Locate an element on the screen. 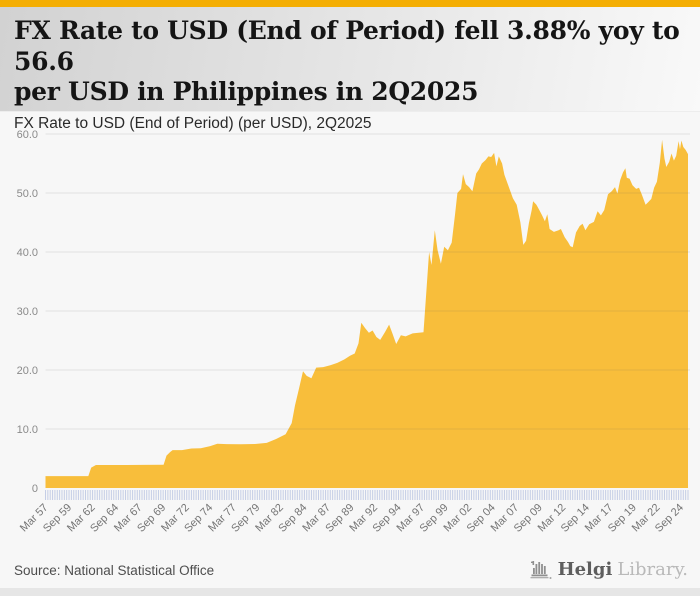 The width and height of the screenshot is (700, 596). svg-text: 50.0 is located at coordinates (27, 194).